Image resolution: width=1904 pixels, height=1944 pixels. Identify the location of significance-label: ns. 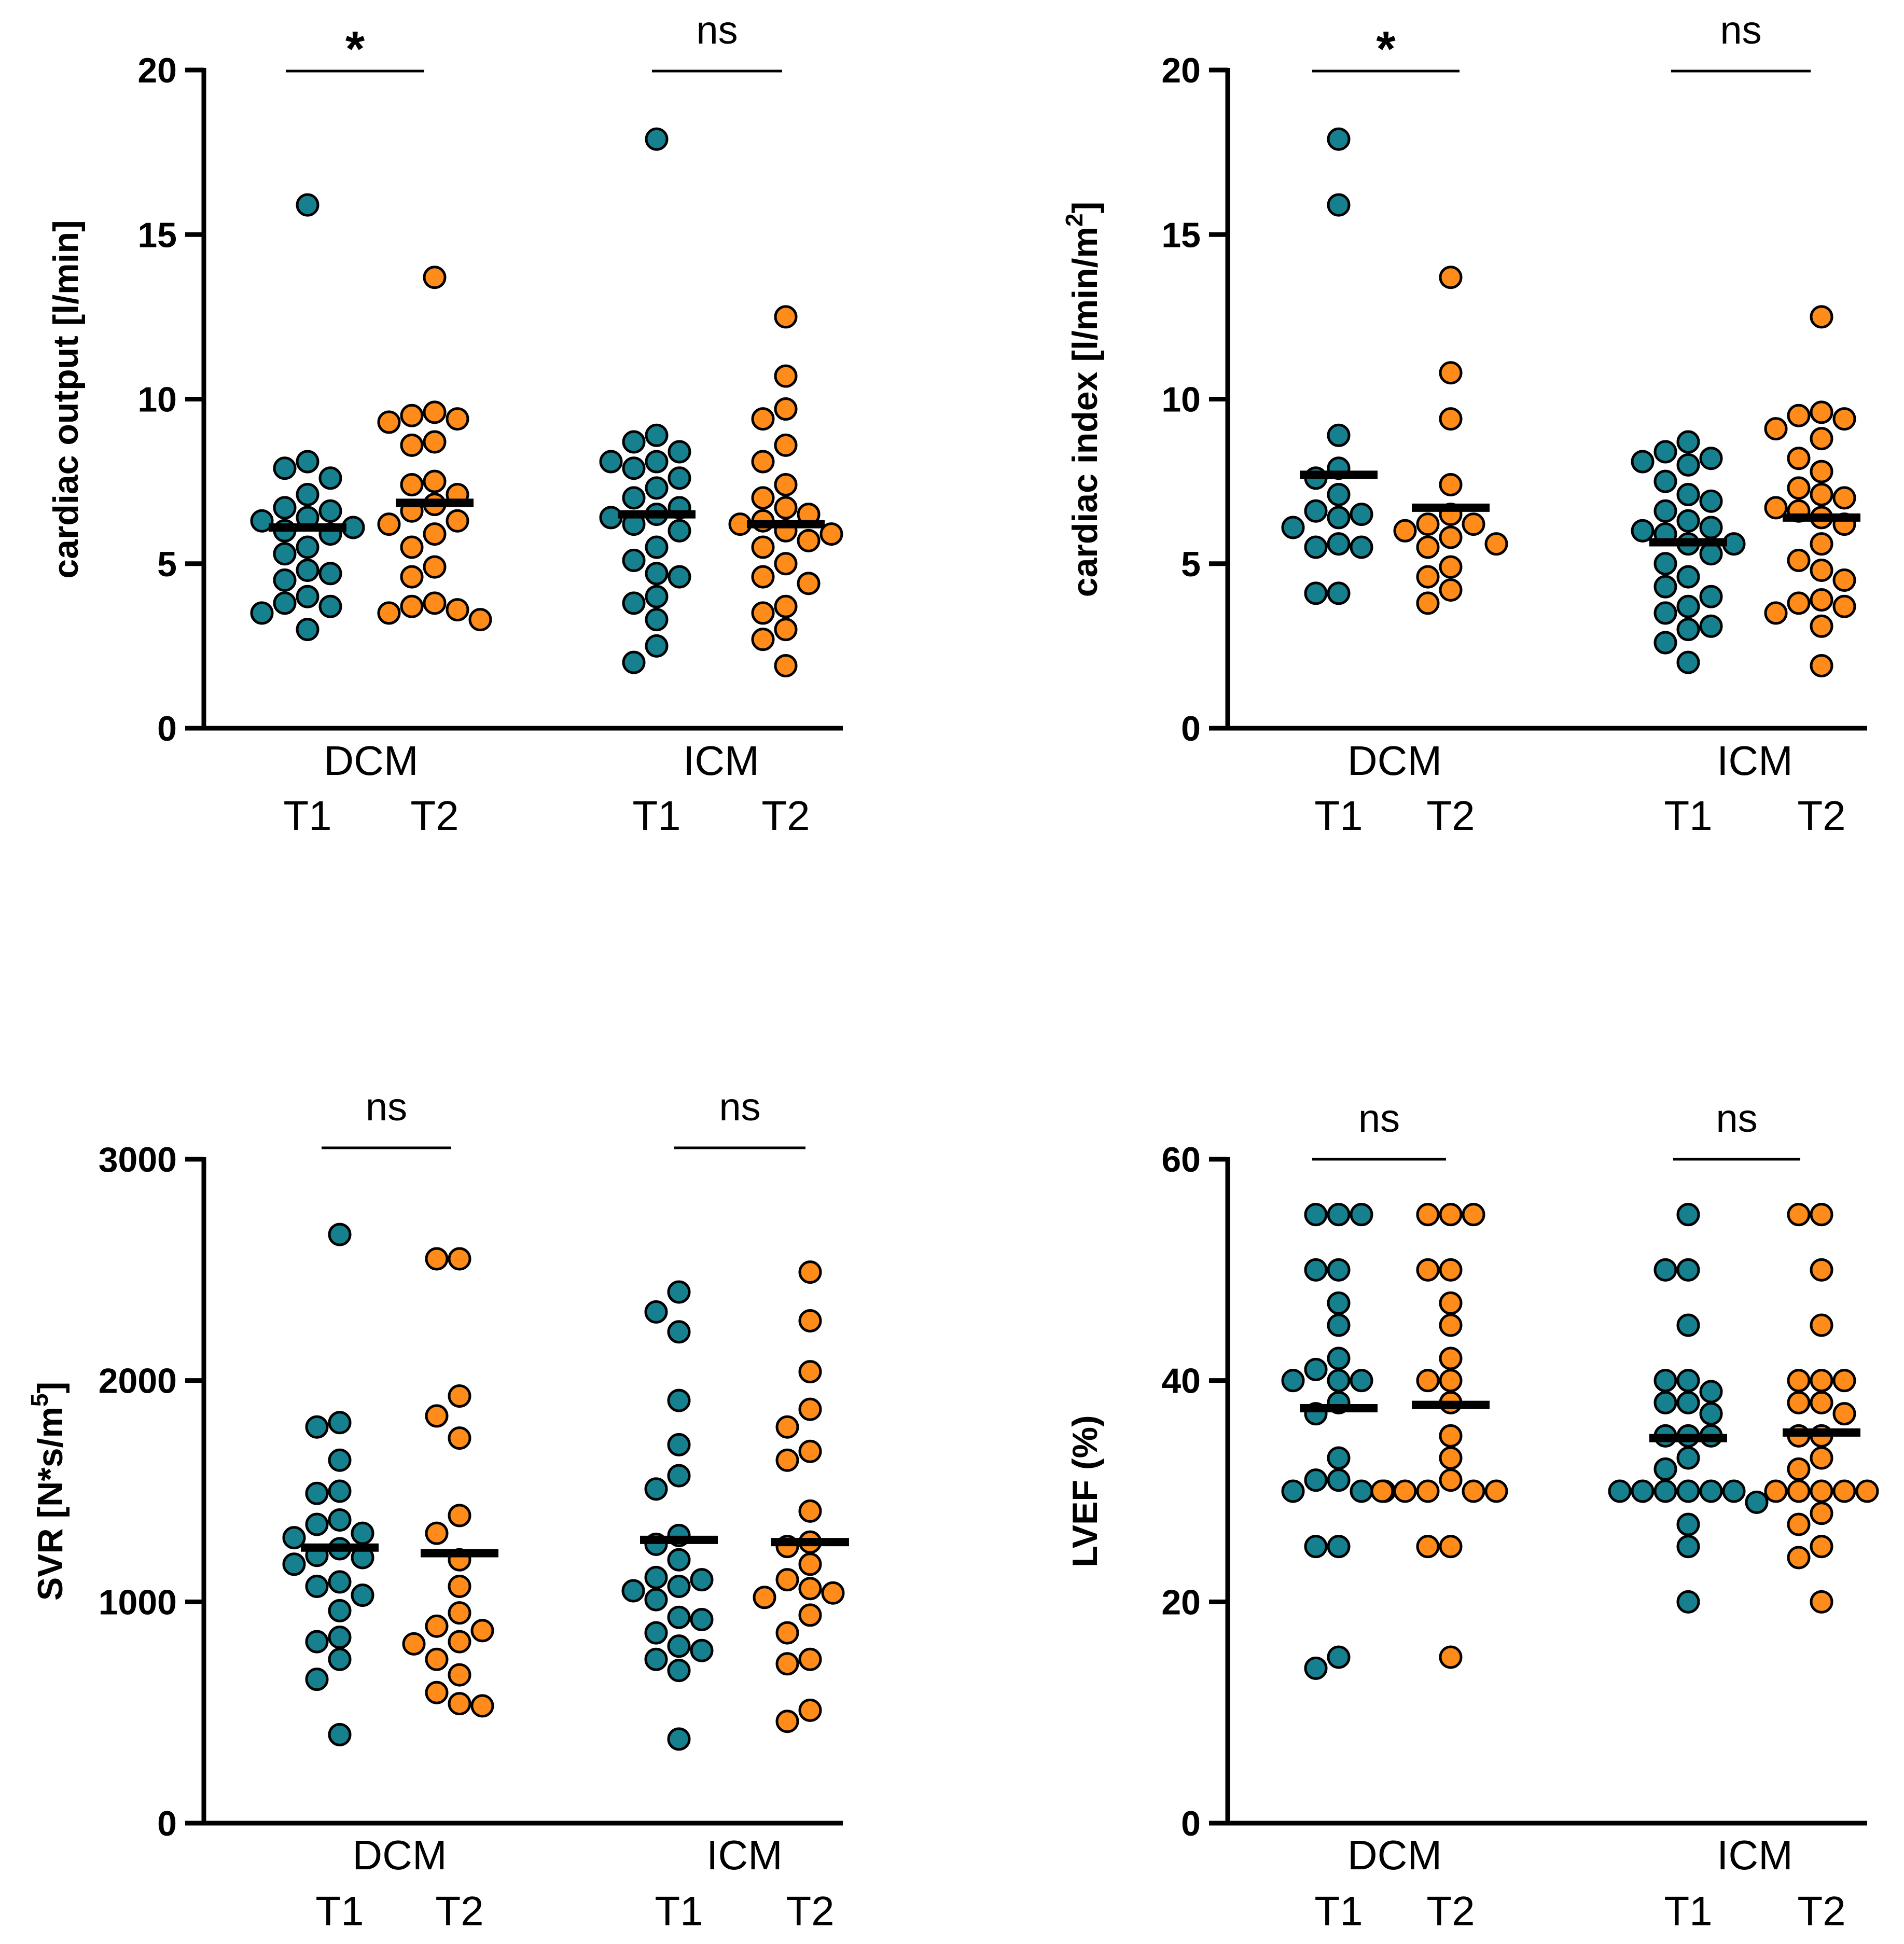
(740, 1107).